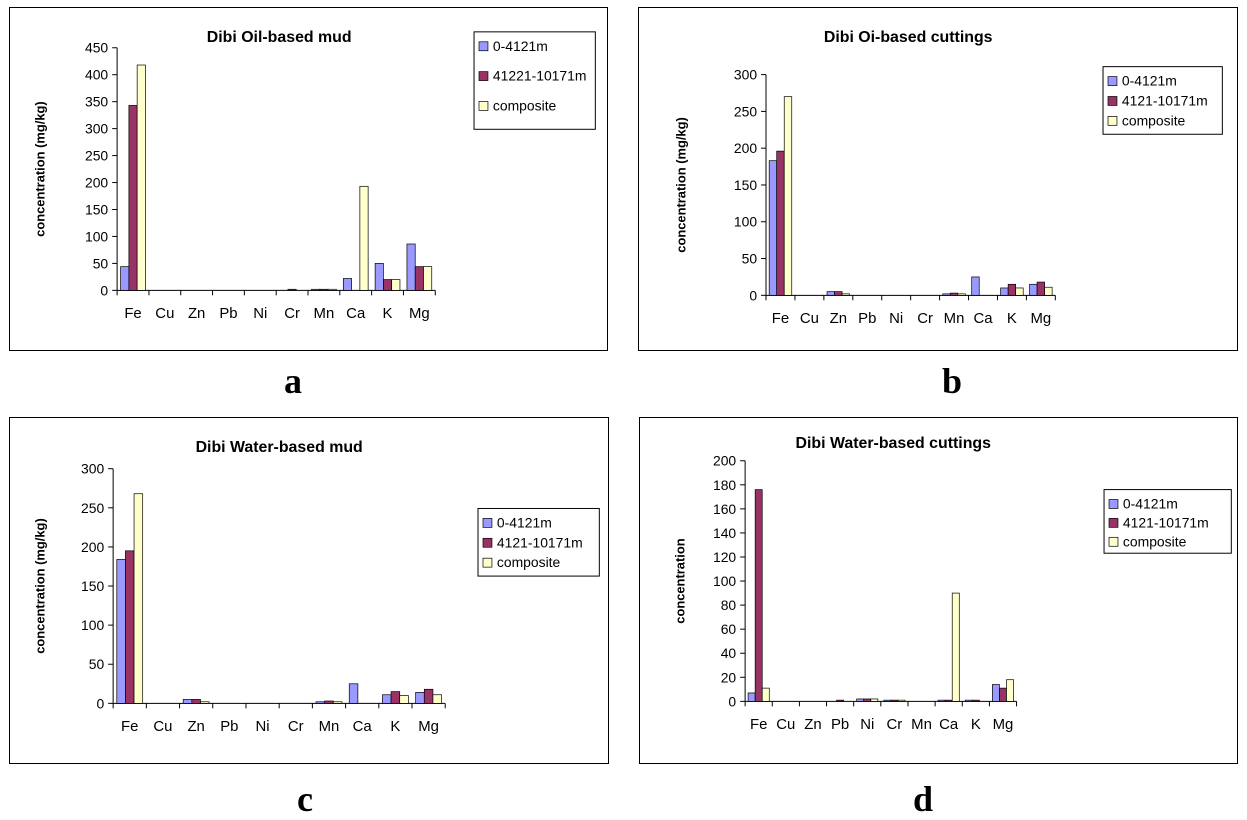 The width and height of the screenshot is (1247, 820). What do you see at coordinates (40, 169) in the screenshot?
I see `y-axis-label: concentration (mg/kg)` at bounding box center [40, 169].